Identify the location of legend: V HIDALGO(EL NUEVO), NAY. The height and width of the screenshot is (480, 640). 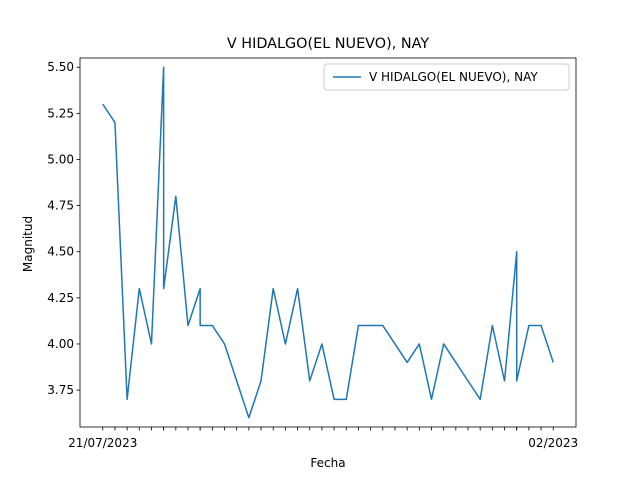
(446, 77).